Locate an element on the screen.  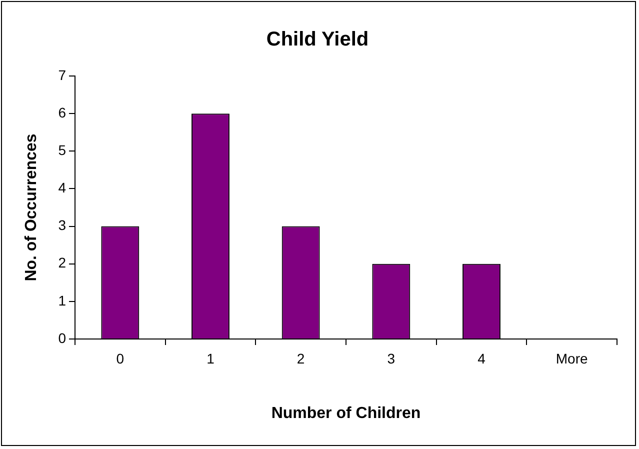
y-tick-label: 1 is located at coordinates (62, 300).